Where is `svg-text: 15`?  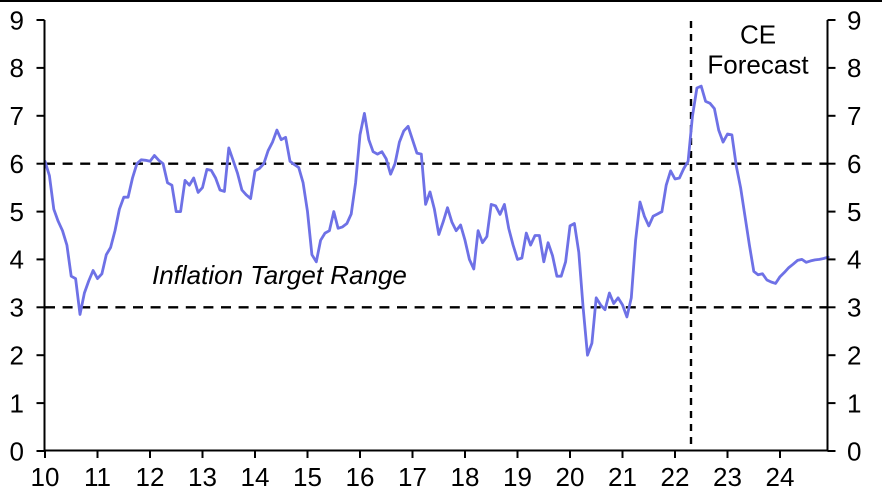 svg-text: 15 is located at coordinates (307, 477).